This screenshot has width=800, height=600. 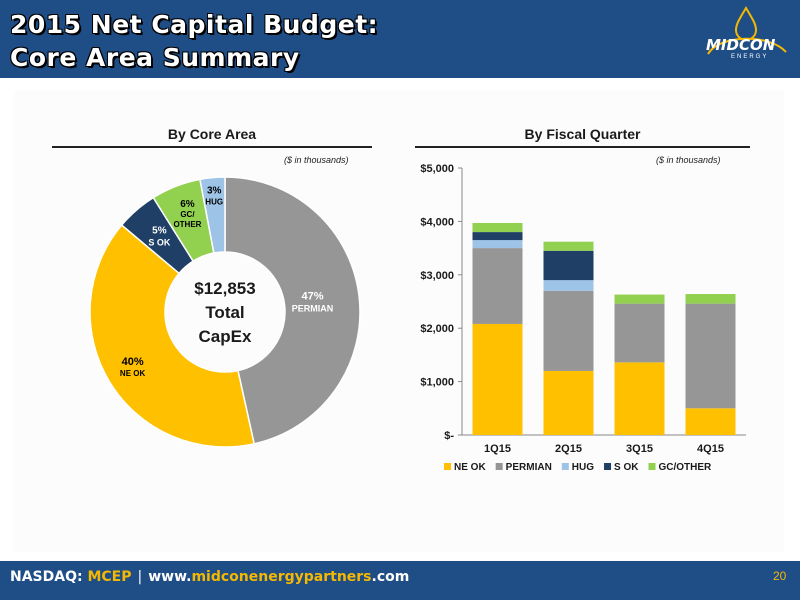 What do you see at coordinates (187, 204) in the screenshot?
I see `pie-pct-label-3: 6%` at bounding box center [187, 204].